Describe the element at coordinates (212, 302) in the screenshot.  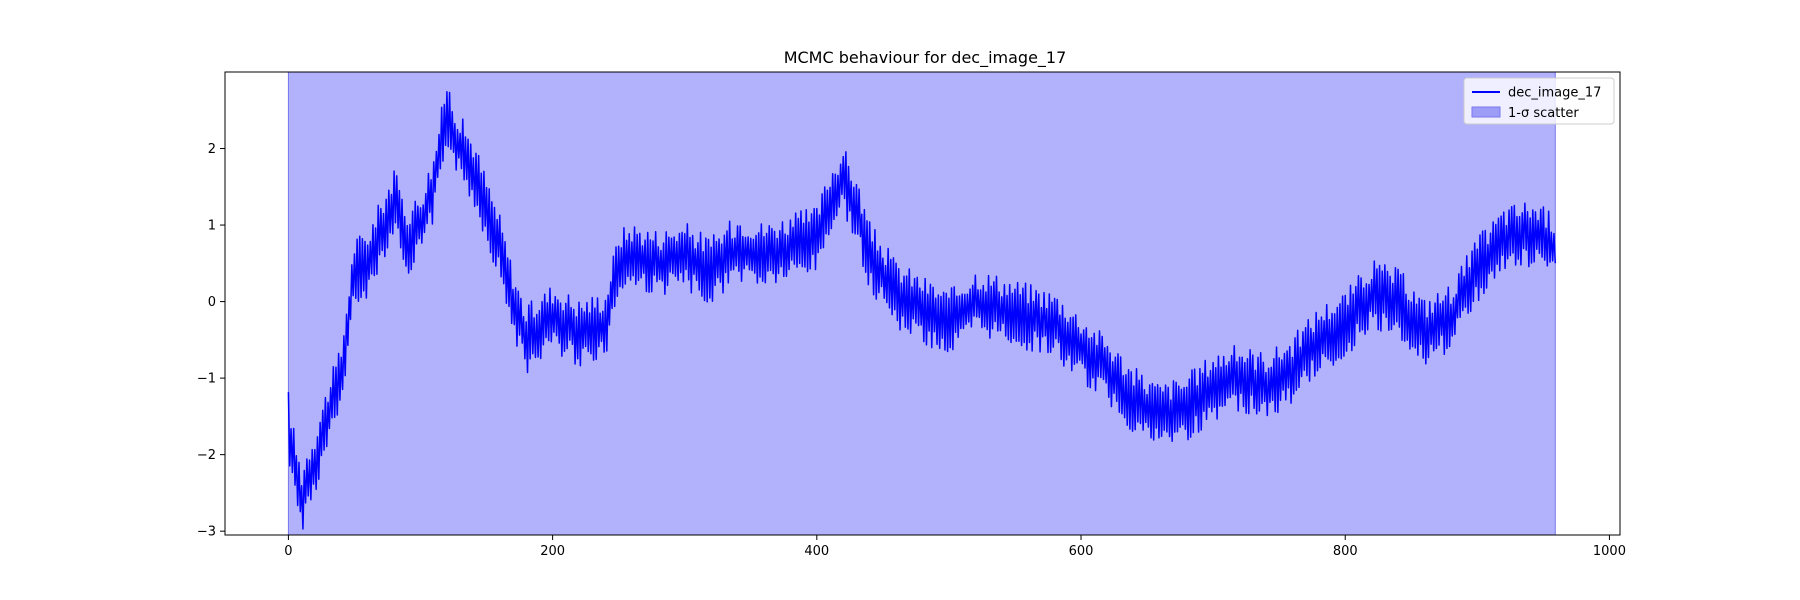
I see `y-tick-label: 0` at that location.